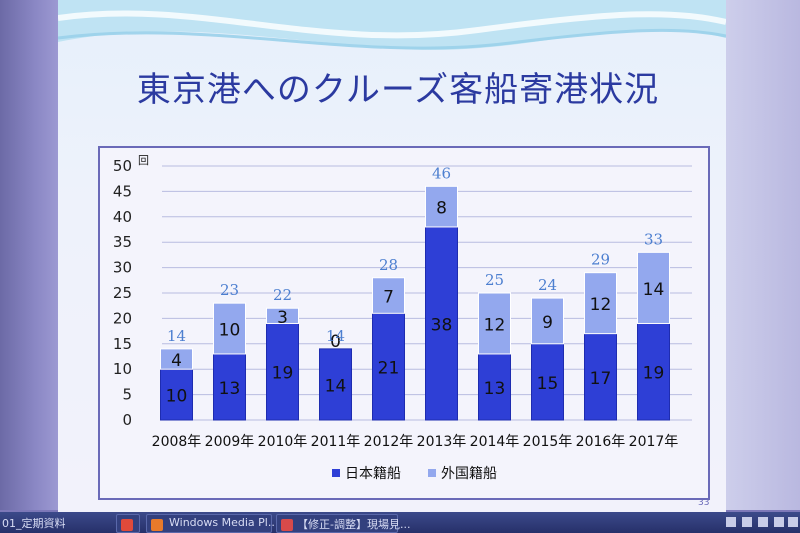 The image size is (800, 533). I want to click on y-tick-label: 25, so click(122, 293).